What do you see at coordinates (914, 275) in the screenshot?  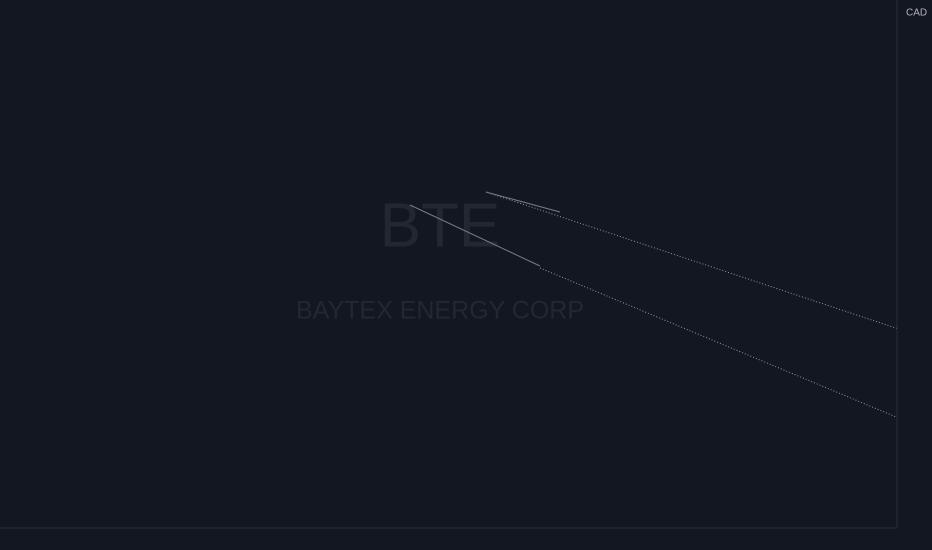 I see `price-axis` at bounding box center [914, 275].